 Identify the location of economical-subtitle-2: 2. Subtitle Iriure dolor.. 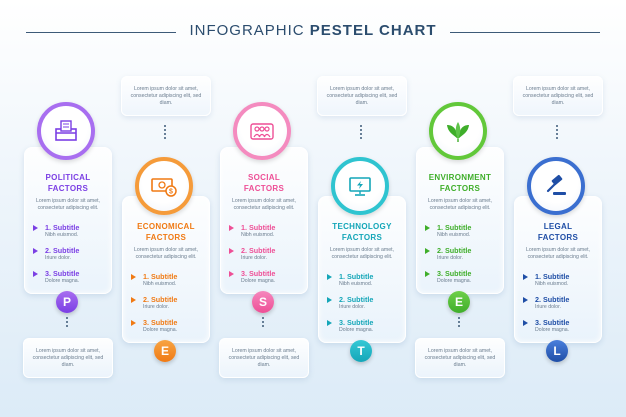
(169, 303).